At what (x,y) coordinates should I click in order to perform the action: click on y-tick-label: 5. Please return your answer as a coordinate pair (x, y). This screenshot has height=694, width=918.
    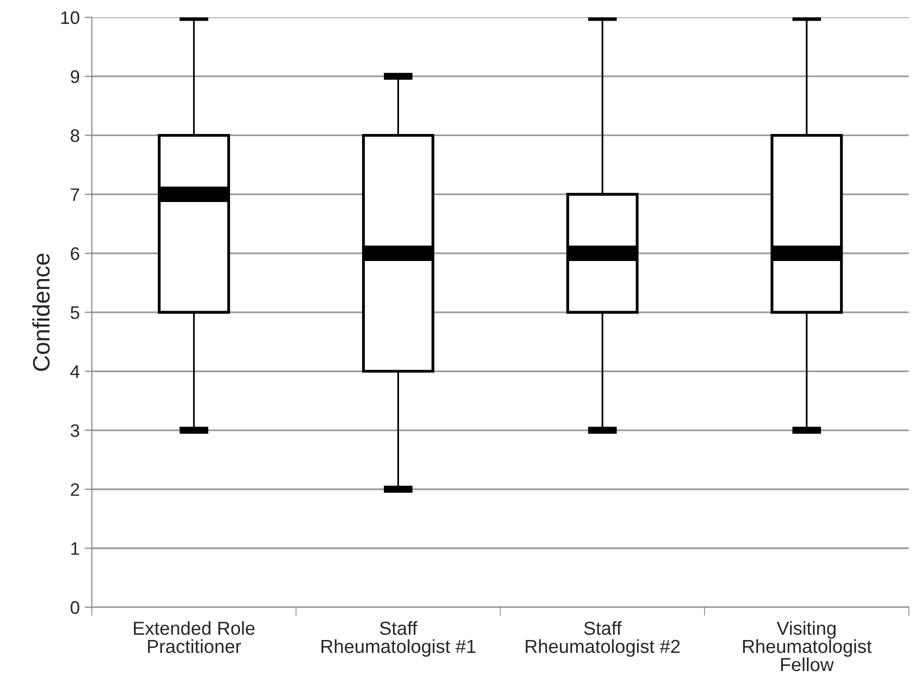
    Looking at the image, I should click on (75, 313).